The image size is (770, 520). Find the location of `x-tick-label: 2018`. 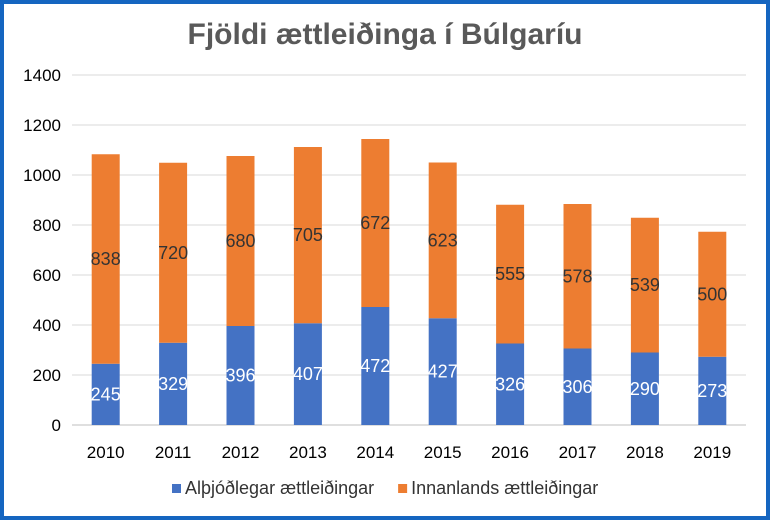

x-tick-label: 2018 is located at coordinates (645, 452).